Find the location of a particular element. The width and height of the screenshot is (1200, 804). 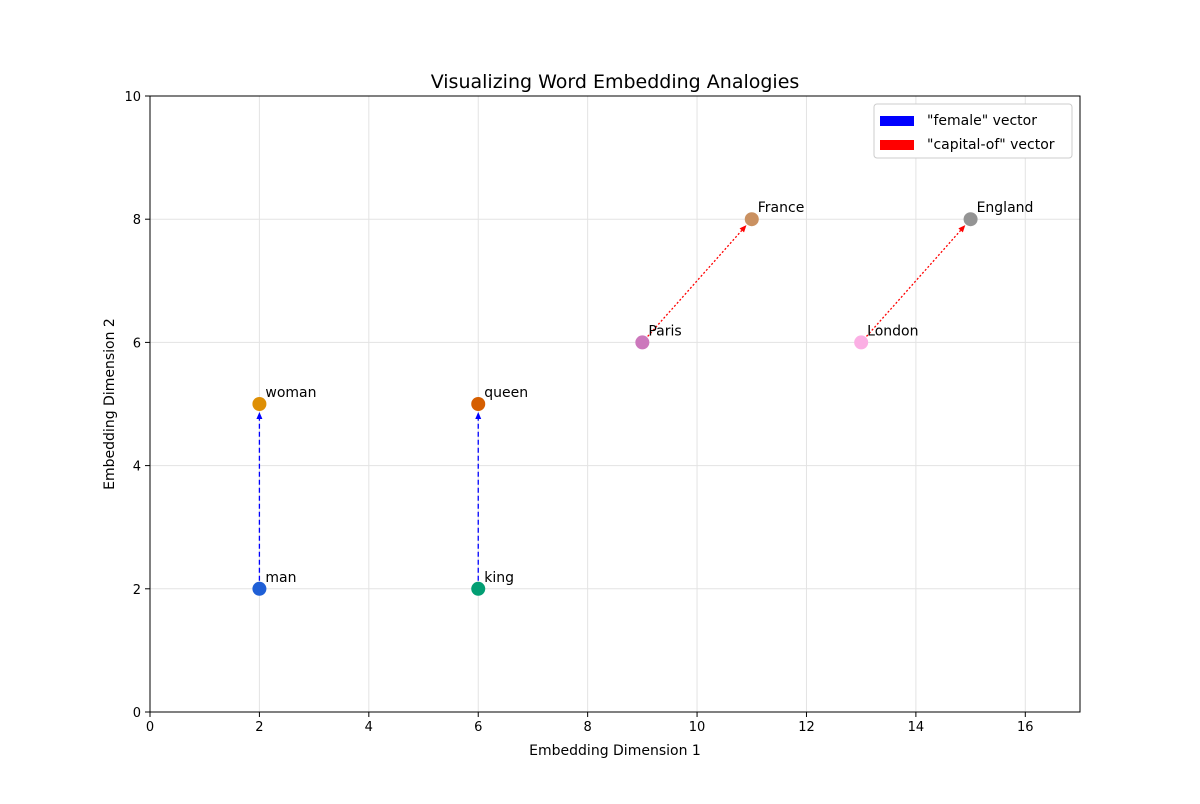

point-label-england: England is located at coordinates (1005, 208).